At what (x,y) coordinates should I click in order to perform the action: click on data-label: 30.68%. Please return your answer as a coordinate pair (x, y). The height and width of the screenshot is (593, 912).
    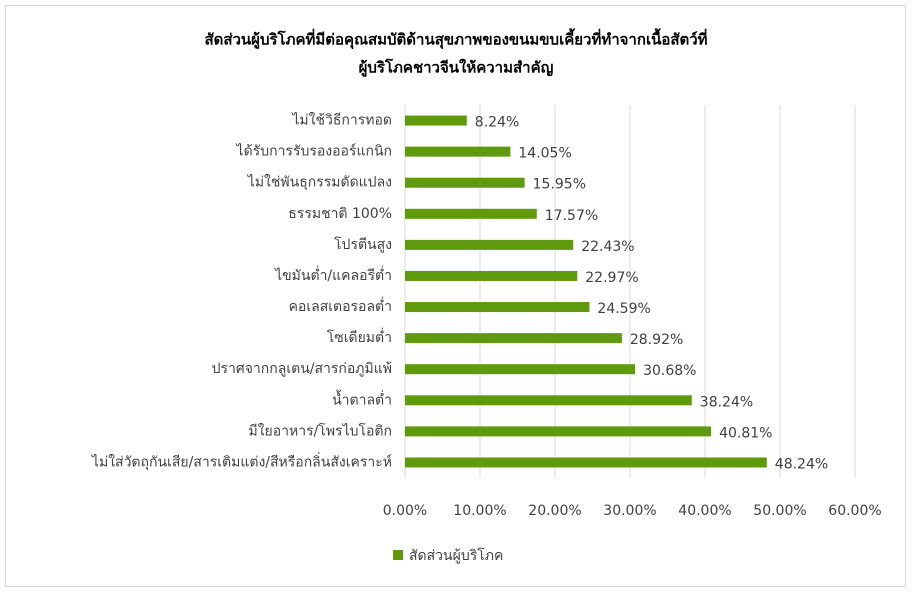
    Looking at the image, I should click on (669, 371).